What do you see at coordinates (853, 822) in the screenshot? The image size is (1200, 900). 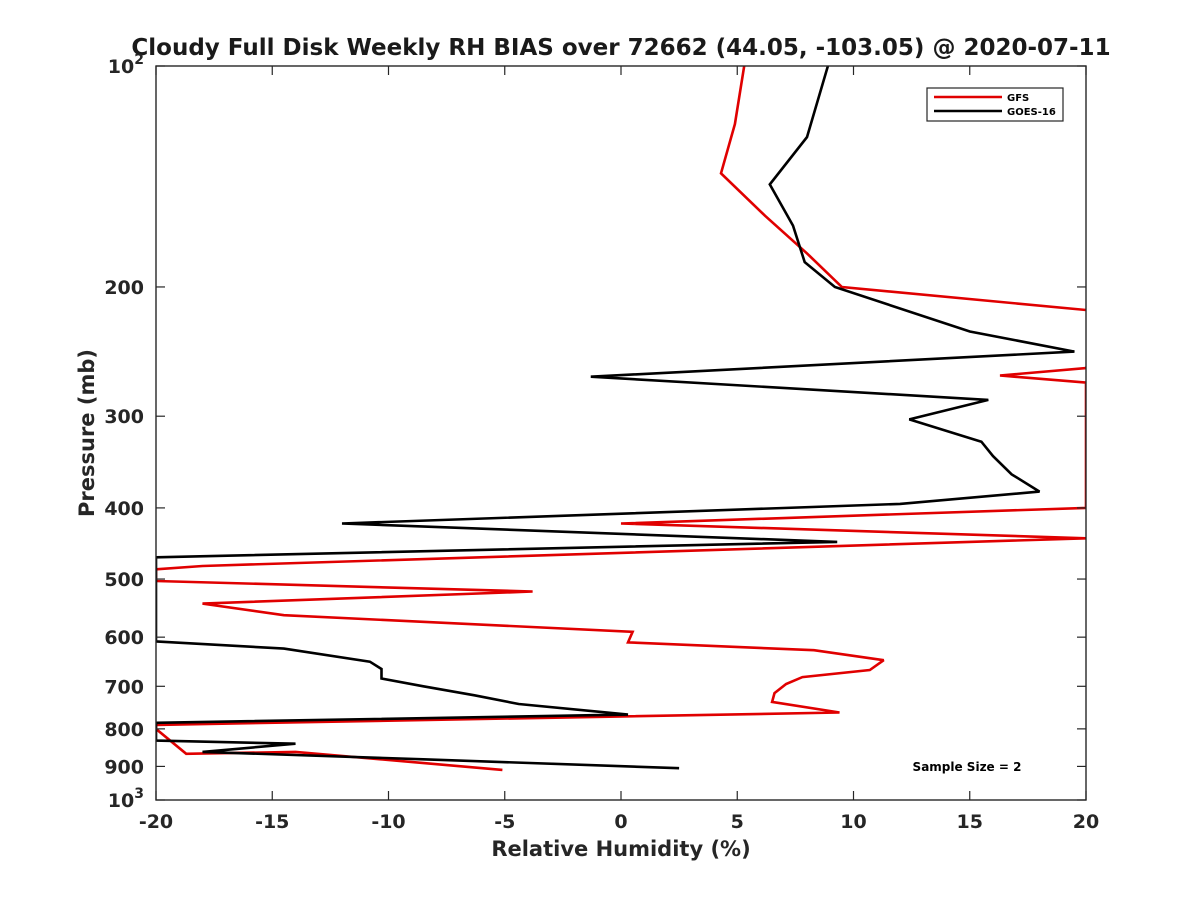 I see `x-tick-label: 10` at bounding box center [853, 822].